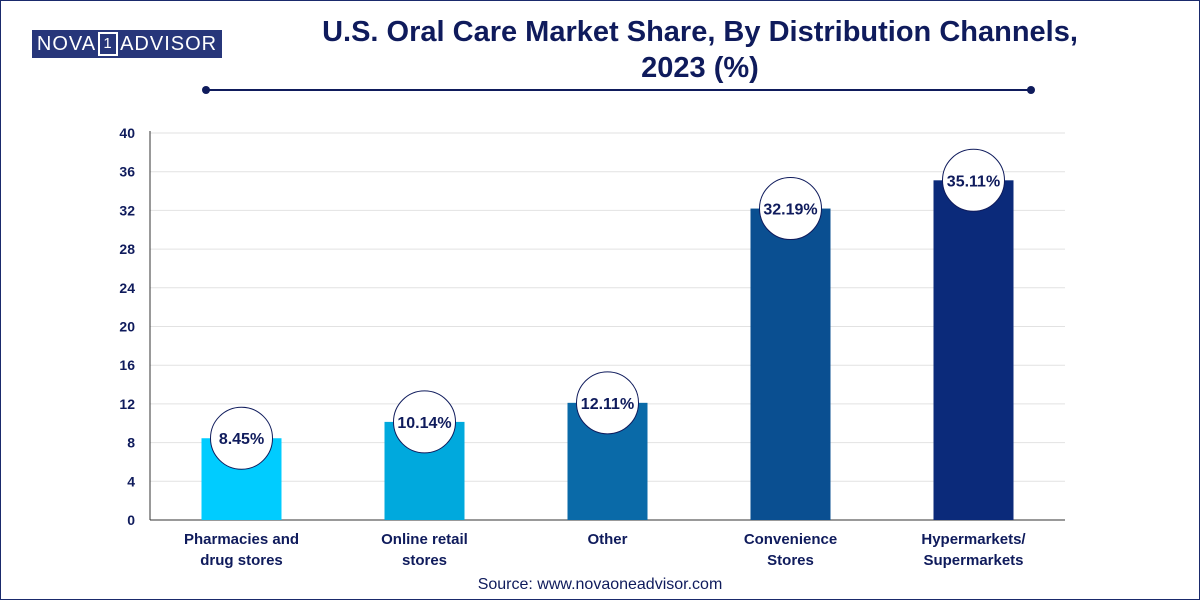 This screenshot has width=1200, height=600. Describe the element at coordinates (169, 43) in the screenshot. I see `brand-logo-right: ADVISOR` at that location.